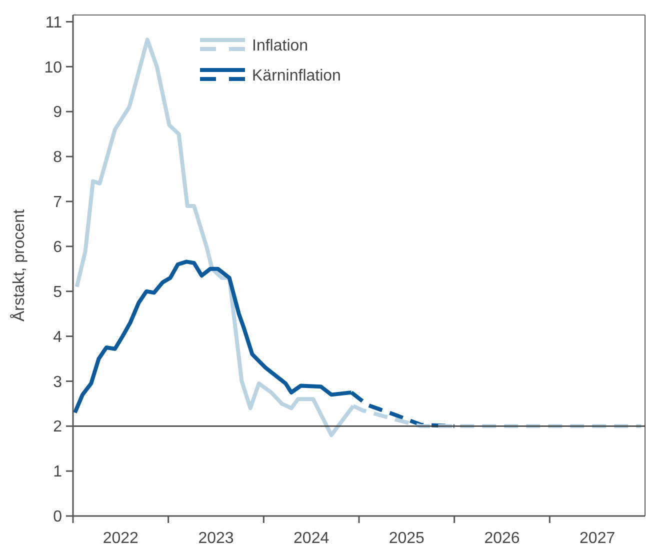  What do you see at coordinates (57, 292) in the screenshot?
I see `y-tick-label: 5` at bounding box center [57, 292].